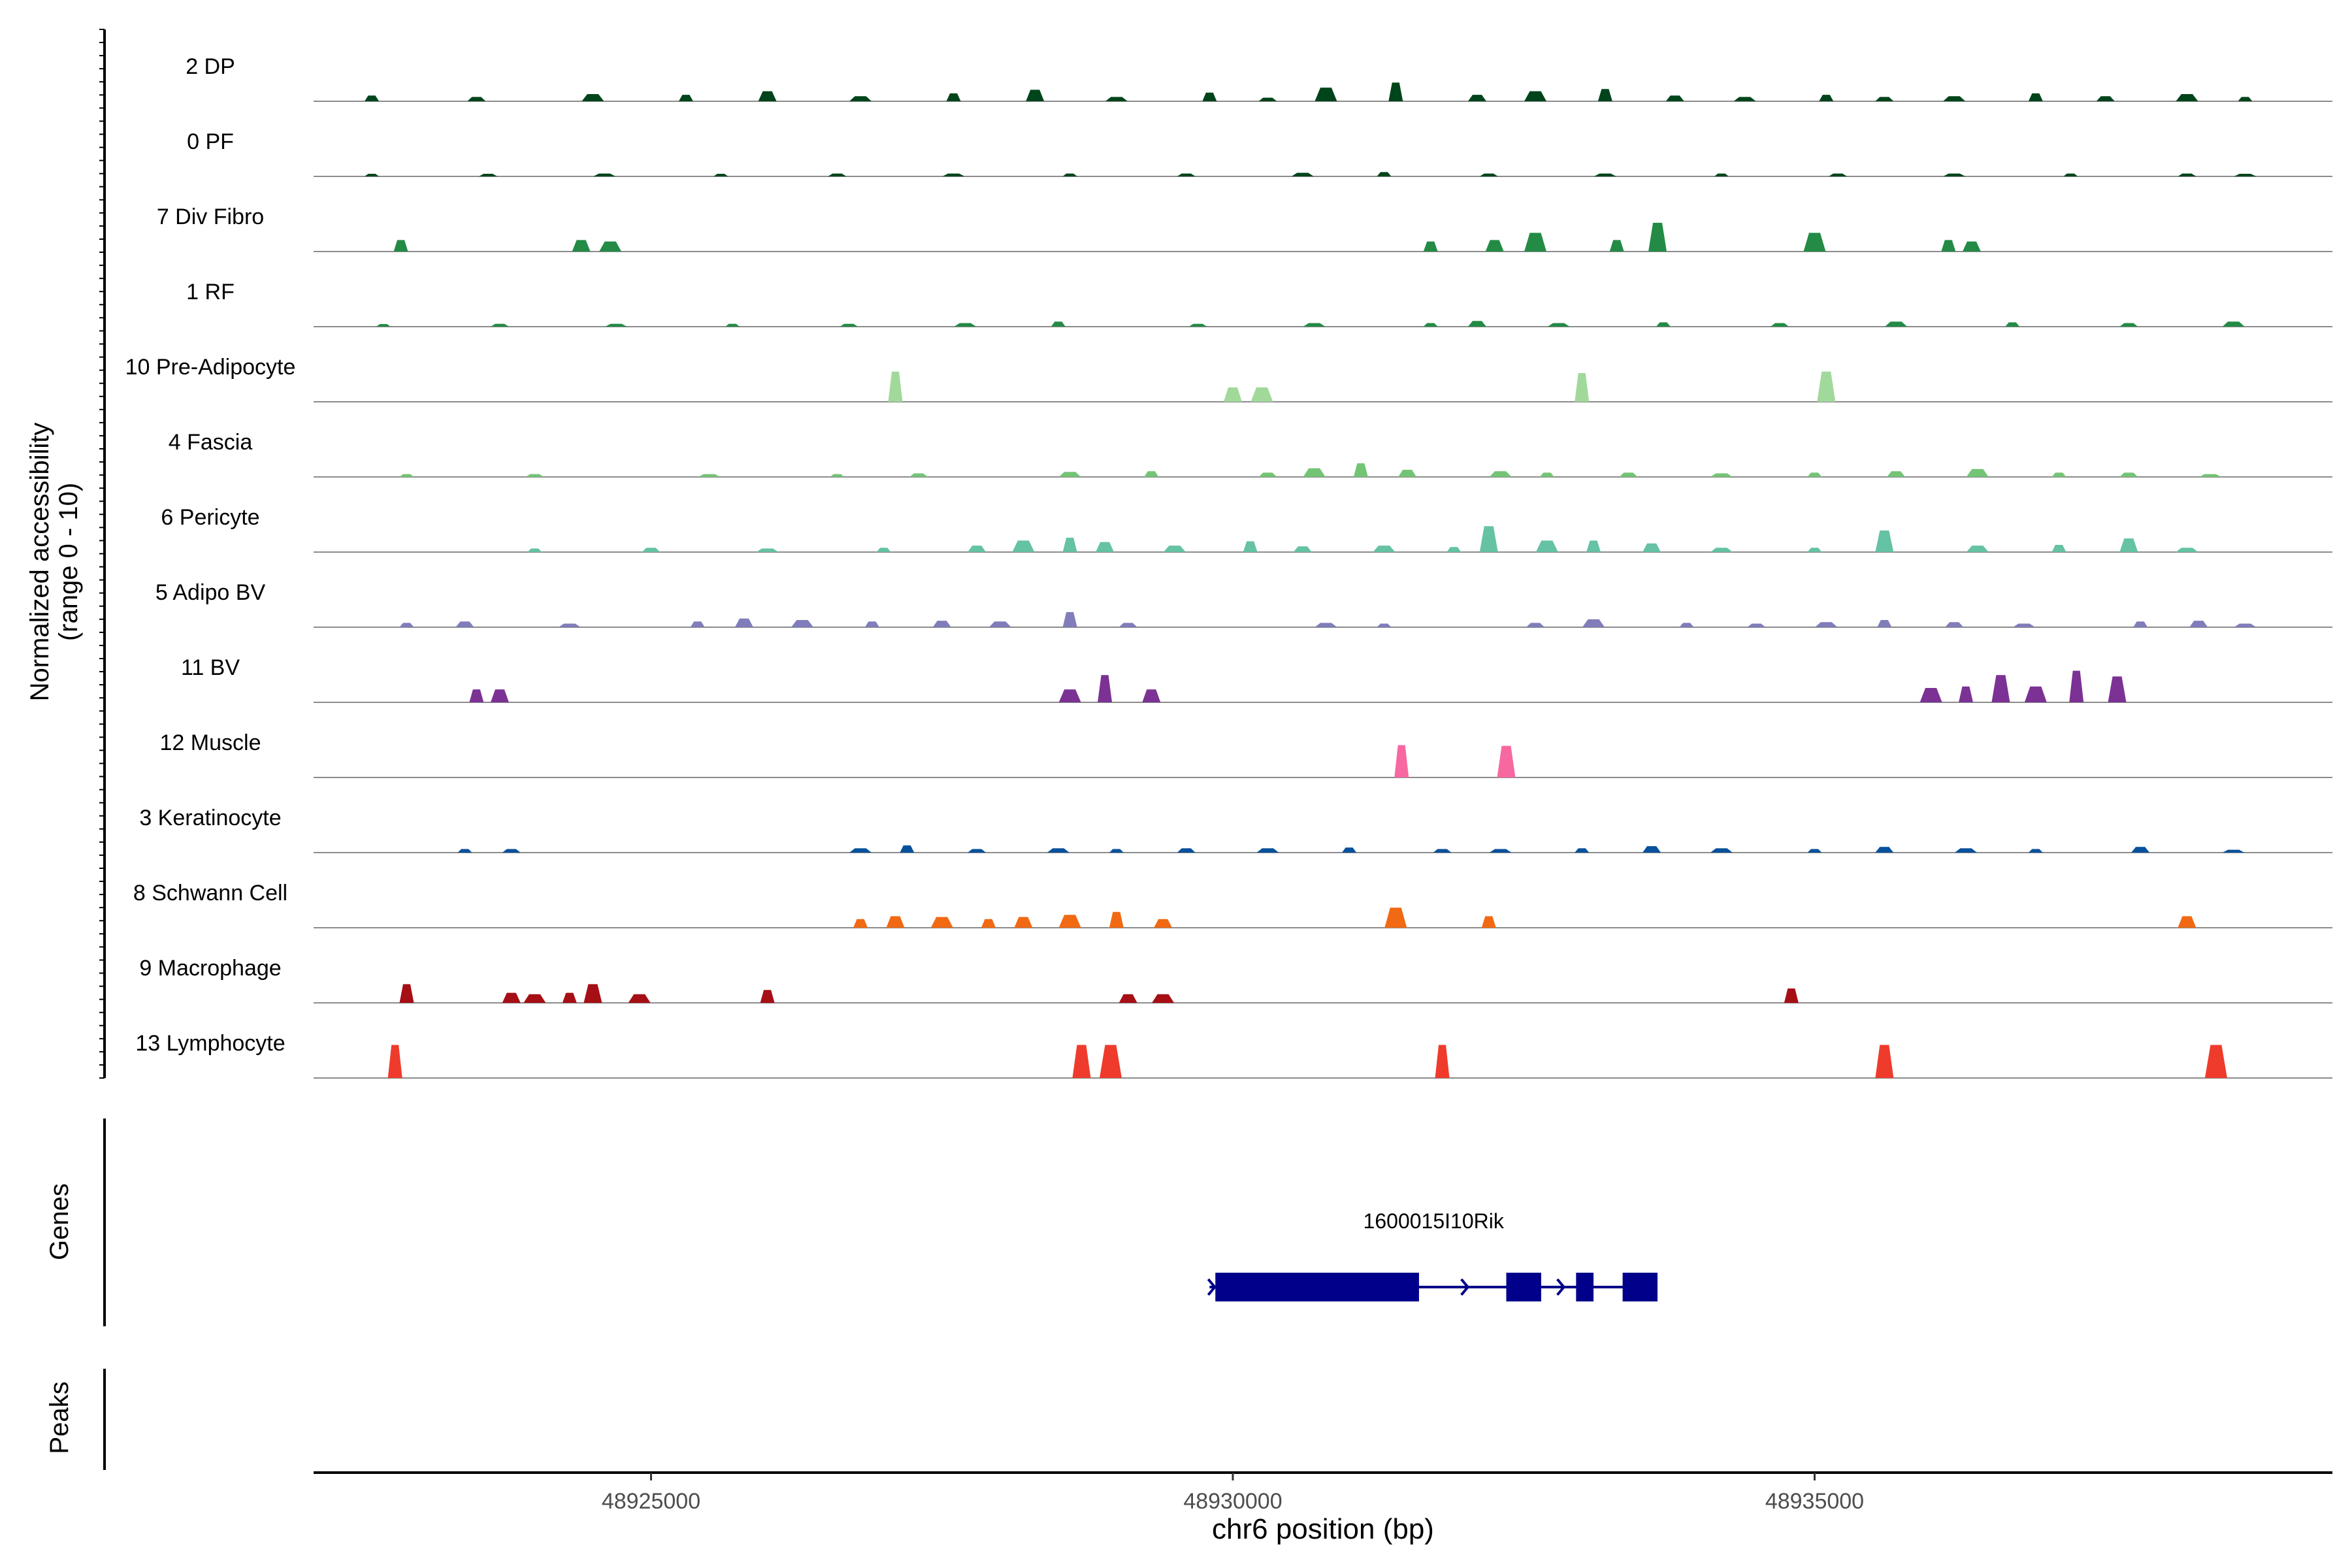  Describe the element at coordinates (59, 1417) in the screenshot. I see `peaks-track-label: Peaks` at that location.